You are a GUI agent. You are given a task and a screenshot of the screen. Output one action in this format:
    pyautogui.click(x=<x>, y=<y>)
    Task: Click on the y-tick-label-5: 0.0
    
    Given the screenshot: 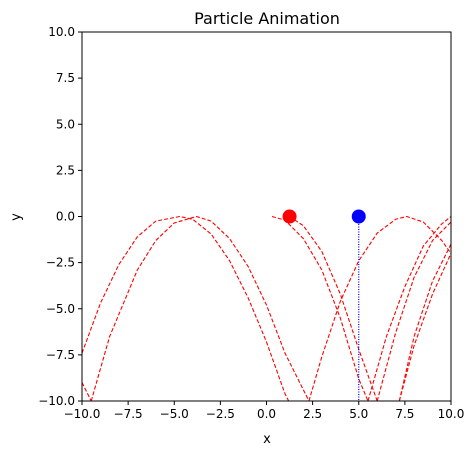 What is the action you would take?
    pyautogui.click(x=65, y=217)
    